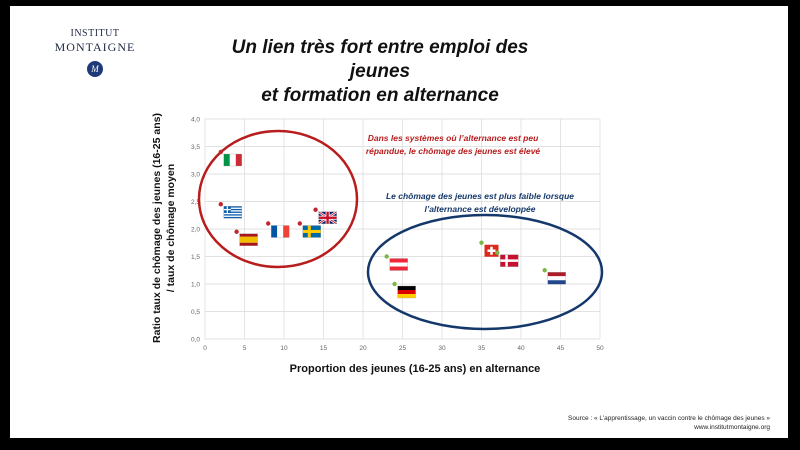  What do you see at coordinates (280, 231) in the screenshot?
I see `france-flag` at bounding box center [280, 231].